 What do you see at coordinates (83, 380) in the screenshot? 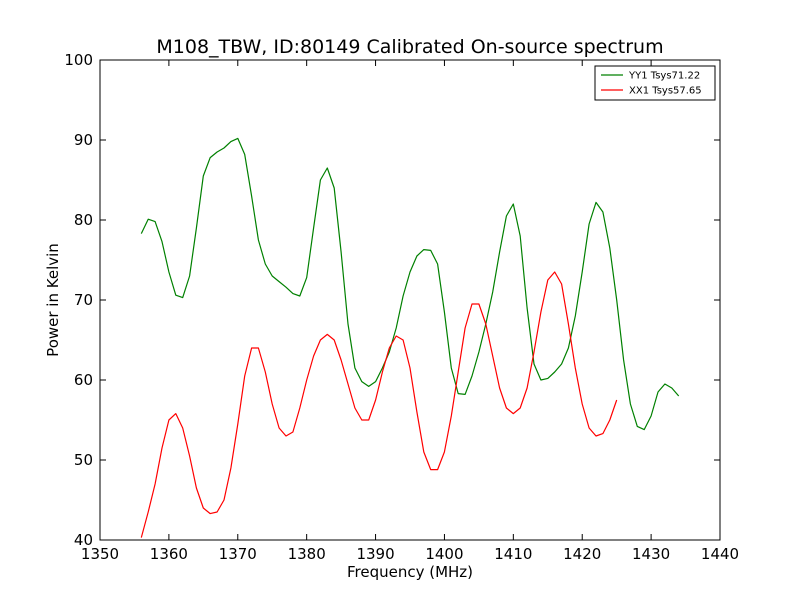
I see `y-tick-label: 60` at bounding box center [83, 380].